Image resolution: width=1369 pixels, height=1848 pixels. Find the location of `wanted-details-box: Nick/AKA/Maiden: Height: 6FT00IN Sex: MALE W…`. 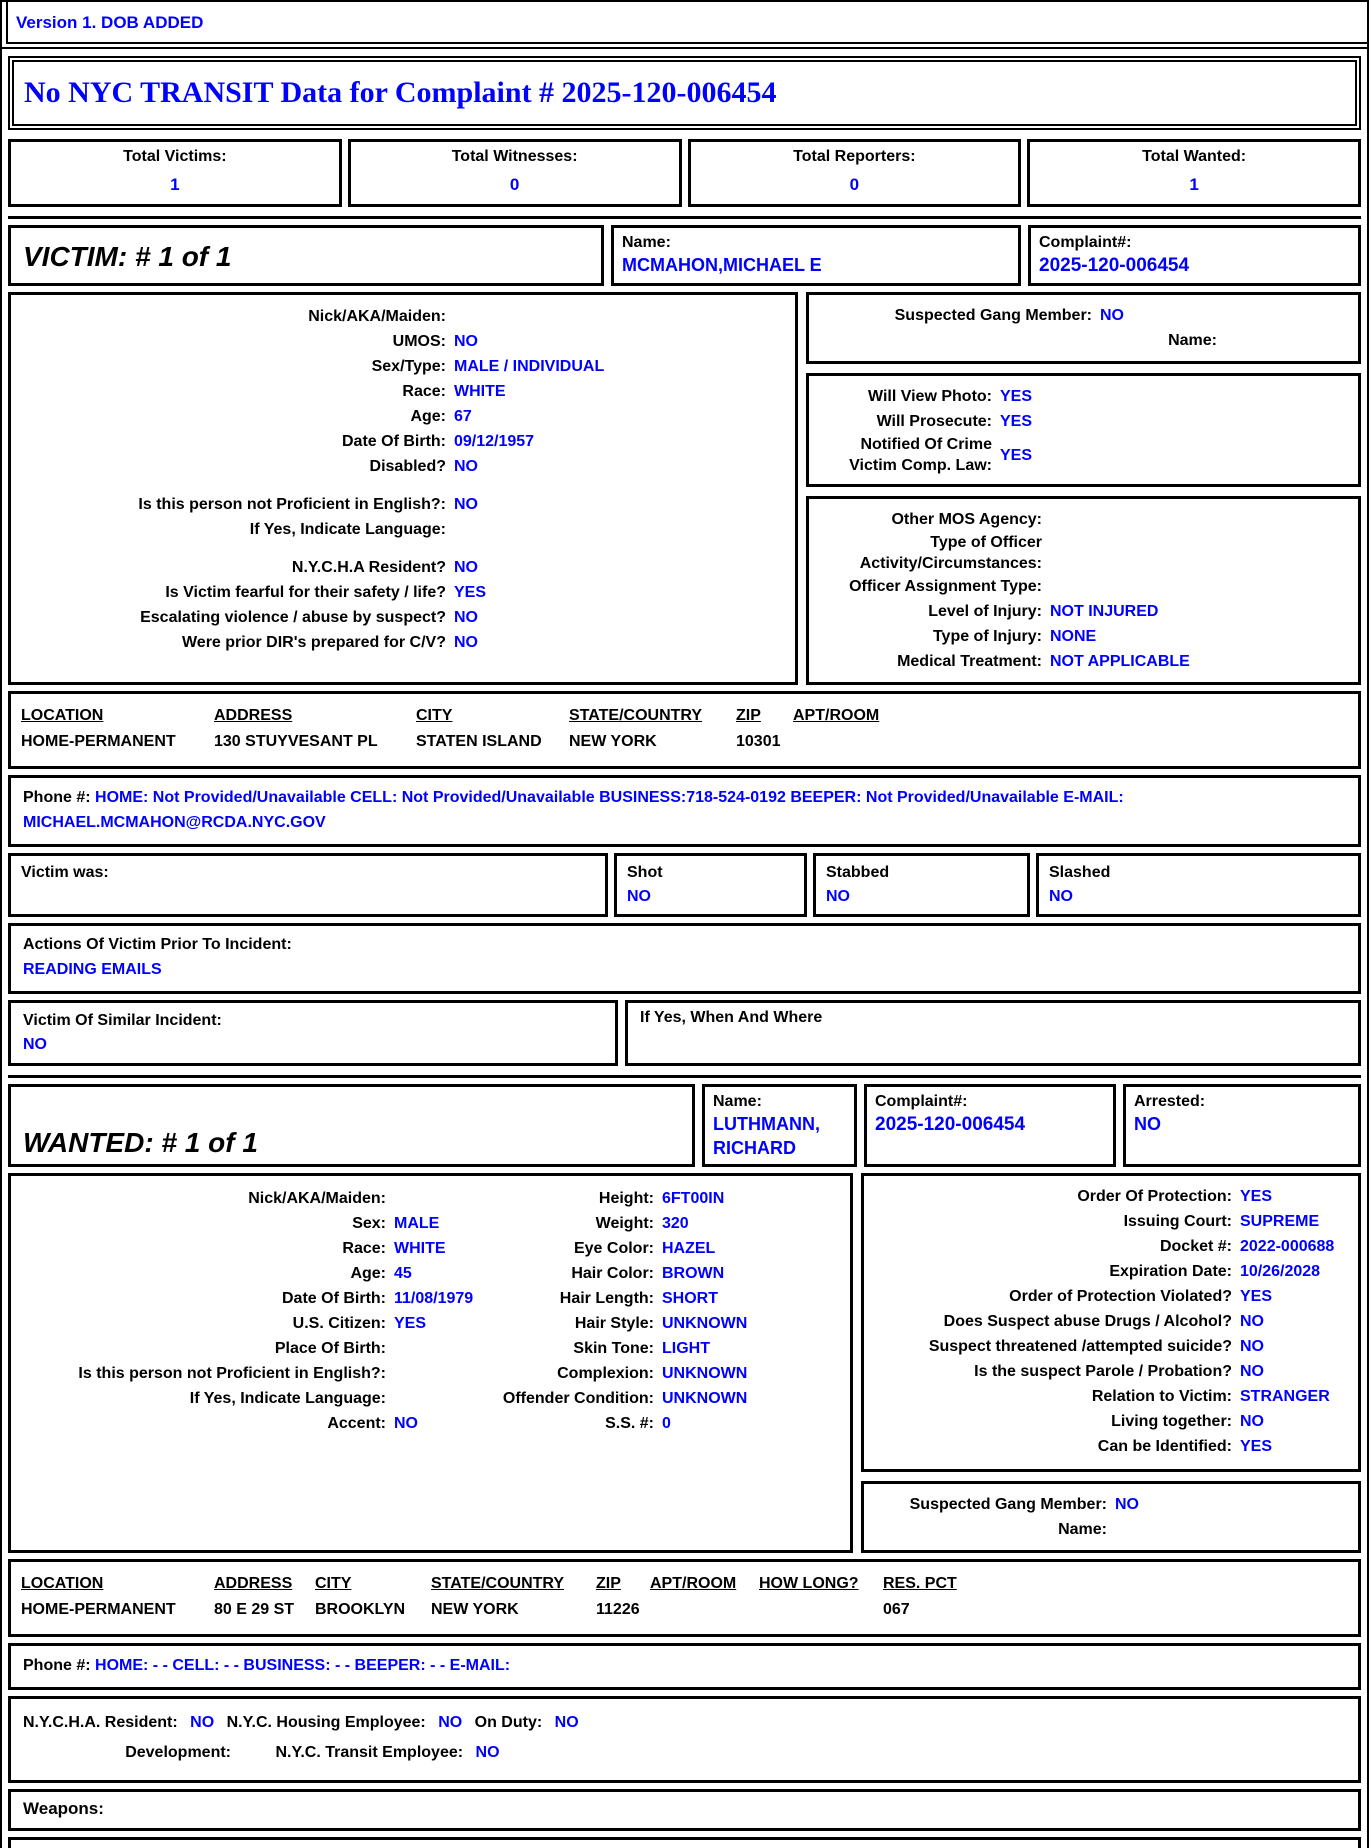

wanted-details-box: Nick/AKA/Maiden: Height: 6FT00IN Sex: MALE W… is located at coordinates (430, 1363).